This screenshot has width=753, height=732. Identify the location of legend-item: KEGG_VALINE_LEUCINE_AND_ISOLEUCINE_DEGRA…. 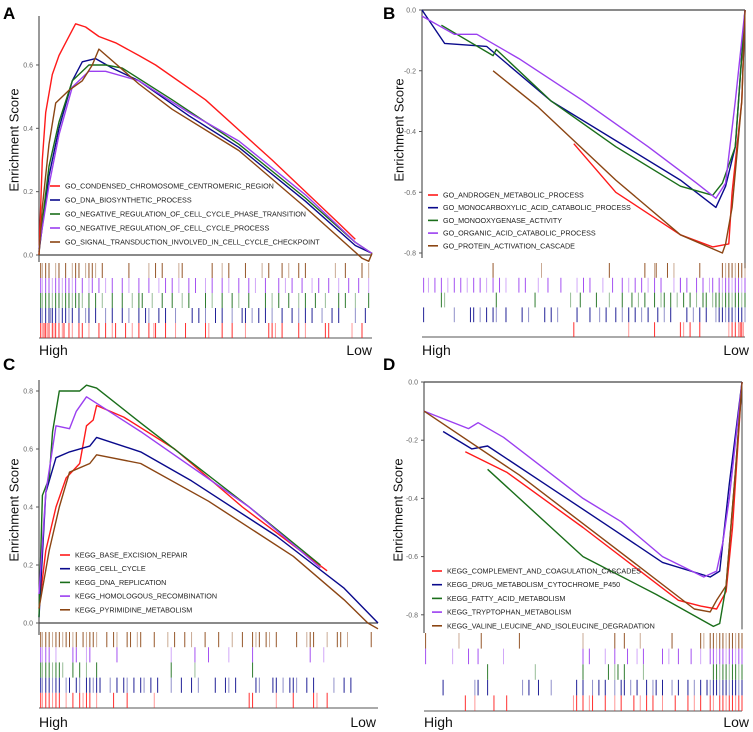
(543, 625).